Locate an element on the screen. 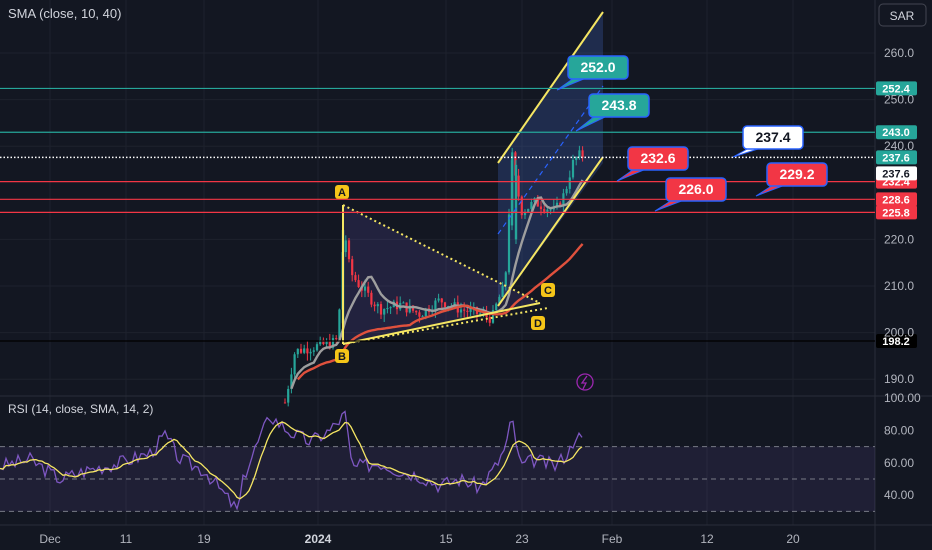 The width and height of the screenshot is (932, 550). callout-252.0: 252.0 is located at coordinates (592, 73).